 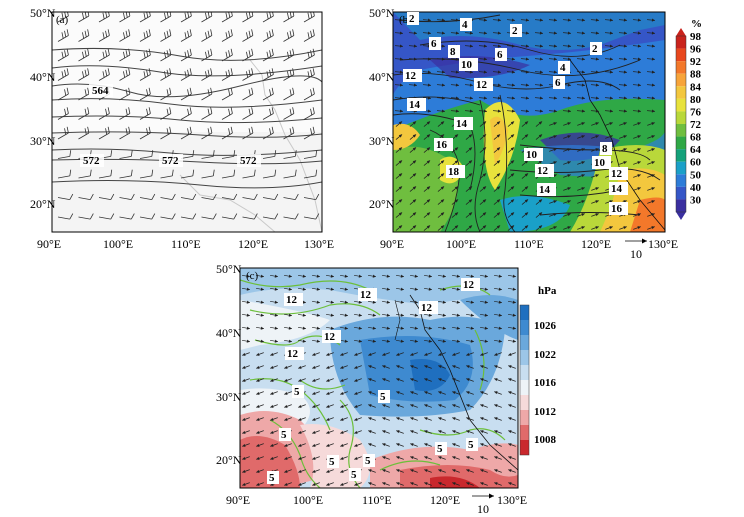 What do you see at coordinates (319, 244) in the screenshot?
I see `x-tick-label: 130°E` at bounding box center [319, 244].